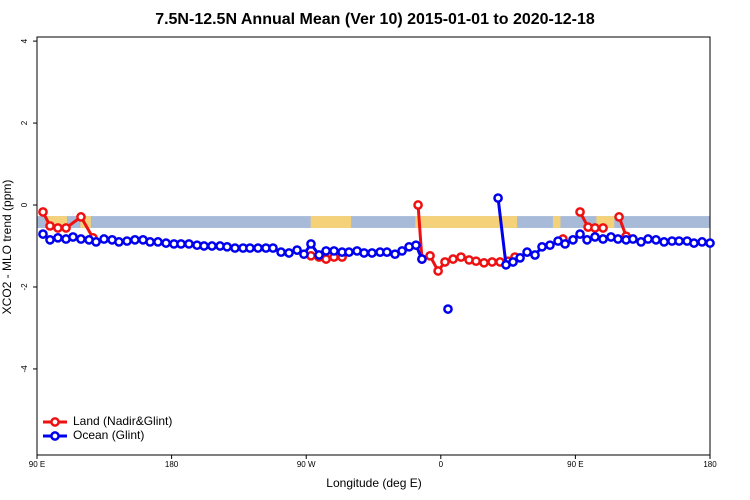  I want to click on y-tick-label: 2, so click(24, 122).